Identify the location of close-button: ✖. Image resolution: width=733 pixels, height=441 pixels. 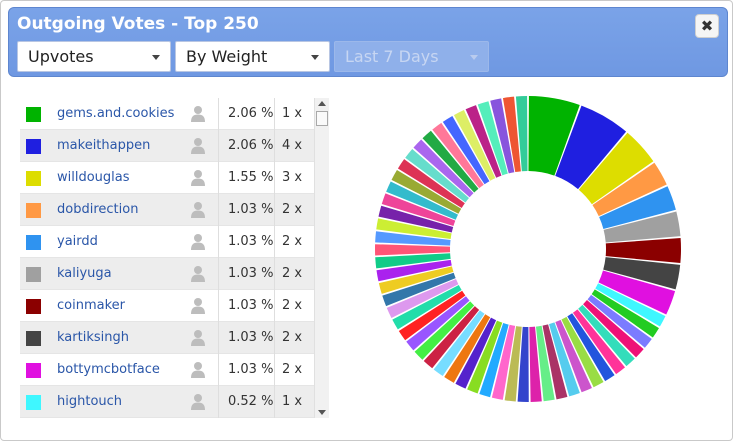
(707, 26).